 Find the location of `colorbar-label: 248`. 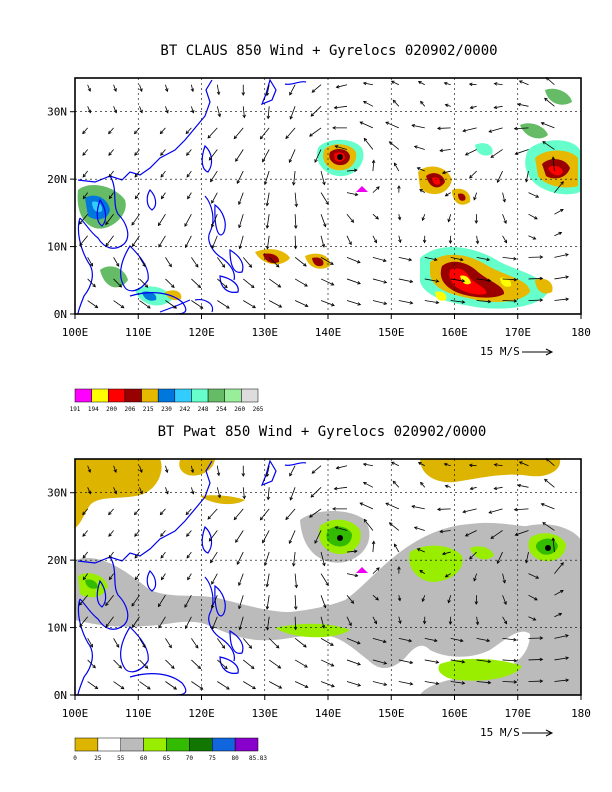

colorbar-label: 248 is located at coordinates (203, 409).